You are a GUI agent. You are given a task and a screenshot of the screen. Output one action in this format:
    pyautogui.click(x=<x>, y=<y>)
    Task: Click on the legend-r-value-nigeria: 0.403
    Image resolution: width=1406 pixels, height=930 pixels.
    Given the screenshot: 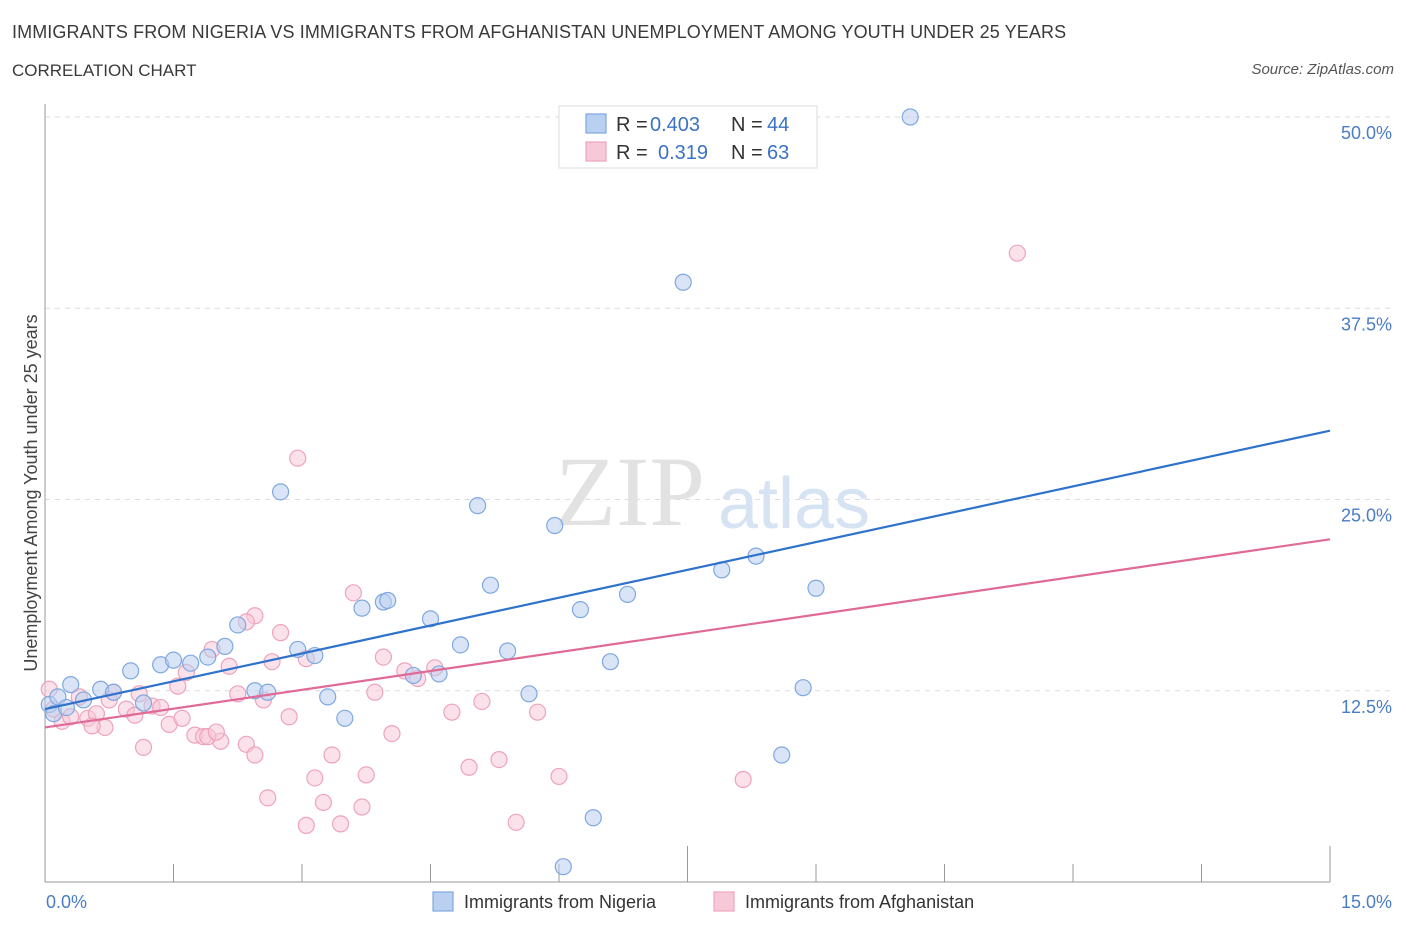 What is the action you would take?
    pyautogui.click(x=675, y=125)
    